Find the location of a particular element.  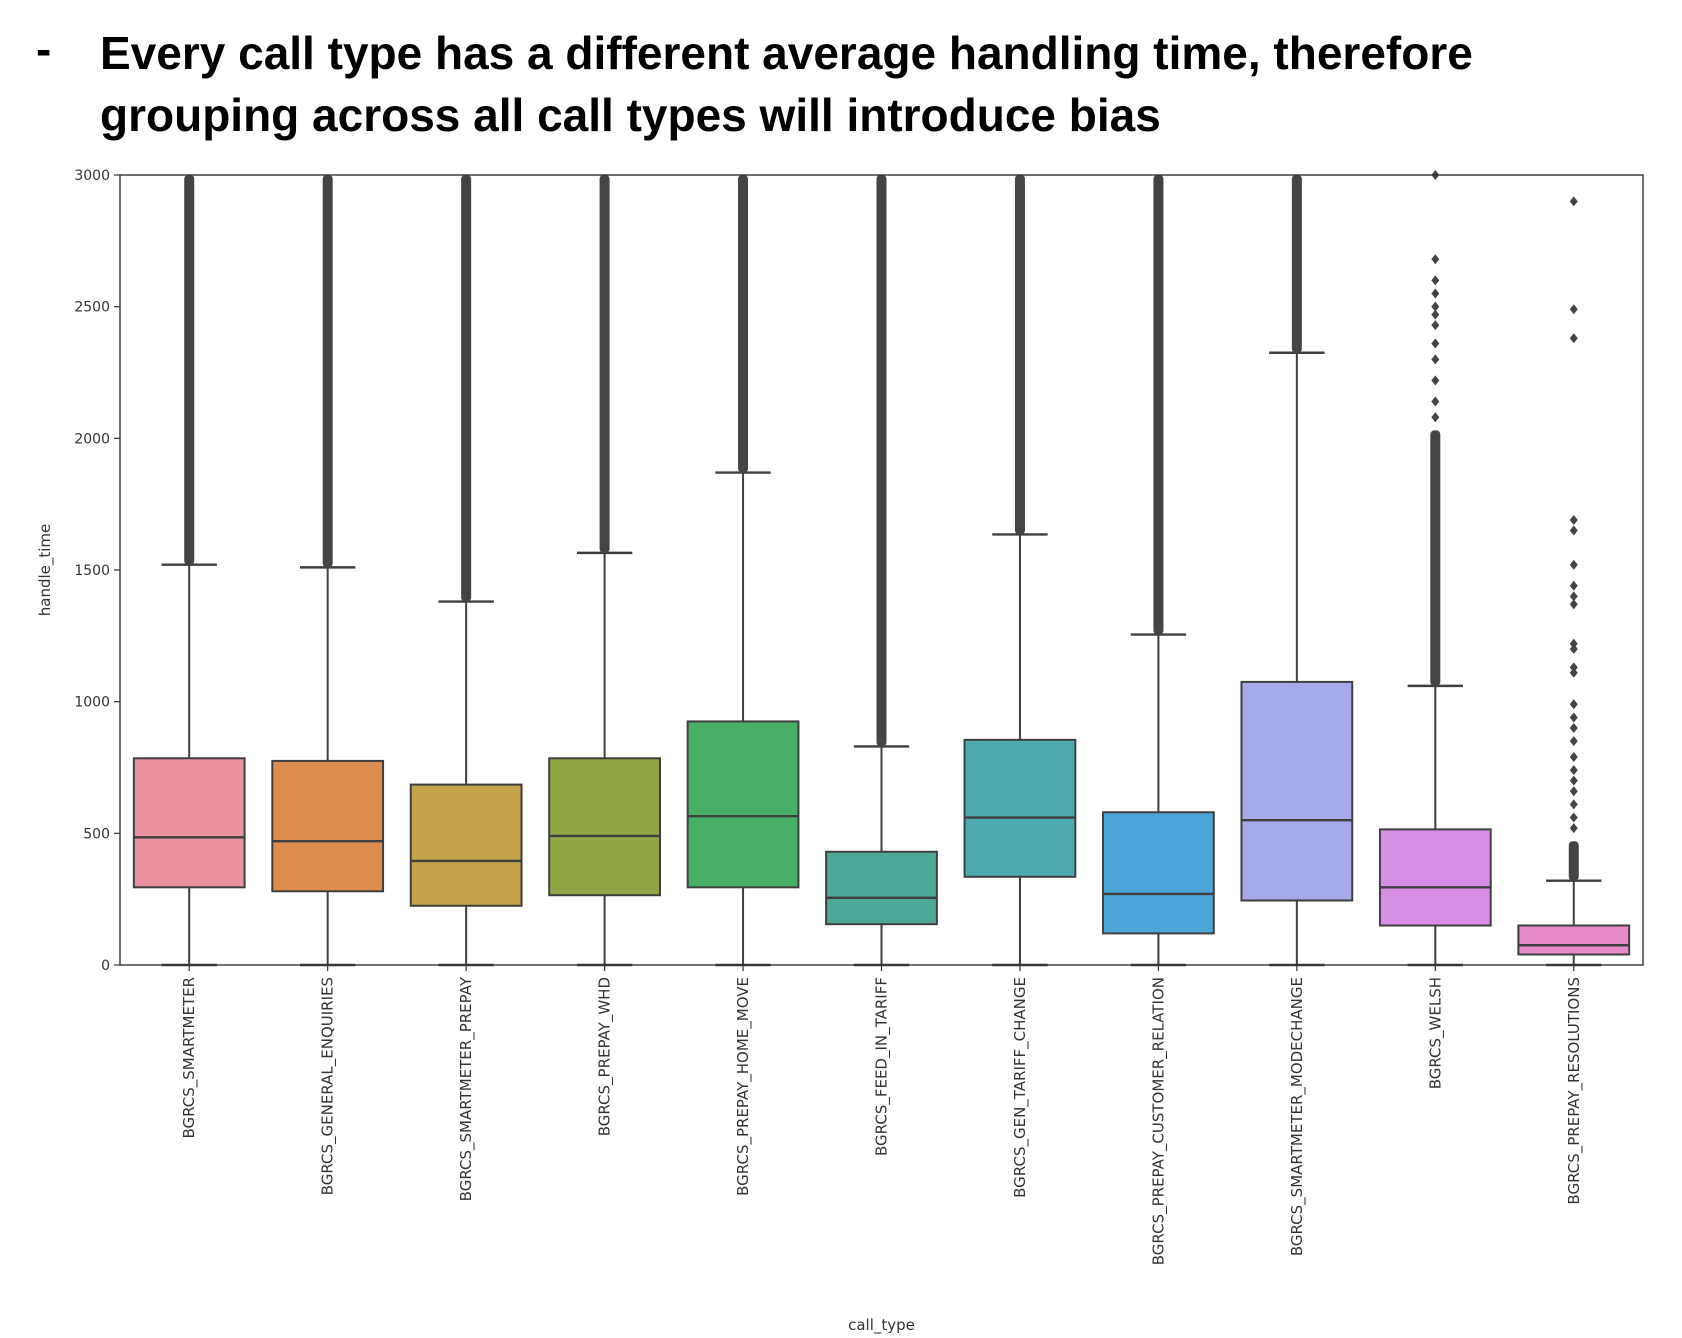

x-tick-label: BGRCS_PREPAY_RESOLUTIONS is located at coordinates (1574, 1091).